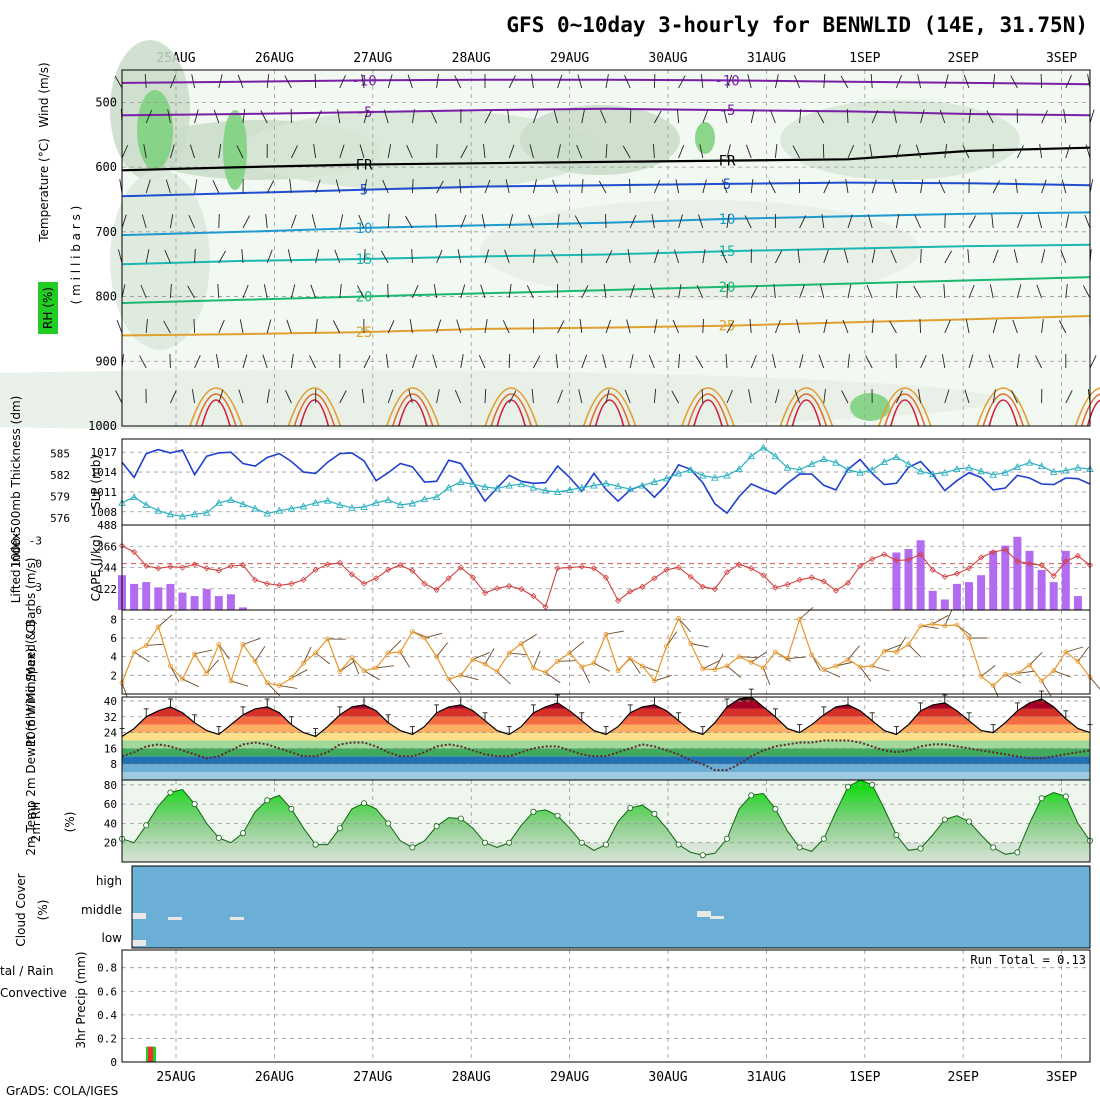 The image size is (1100, 1100). Describe the element at coordinates (44, 190) in the screenshot. I see `axis-label-temperature: Temperature (°C)` at that location.